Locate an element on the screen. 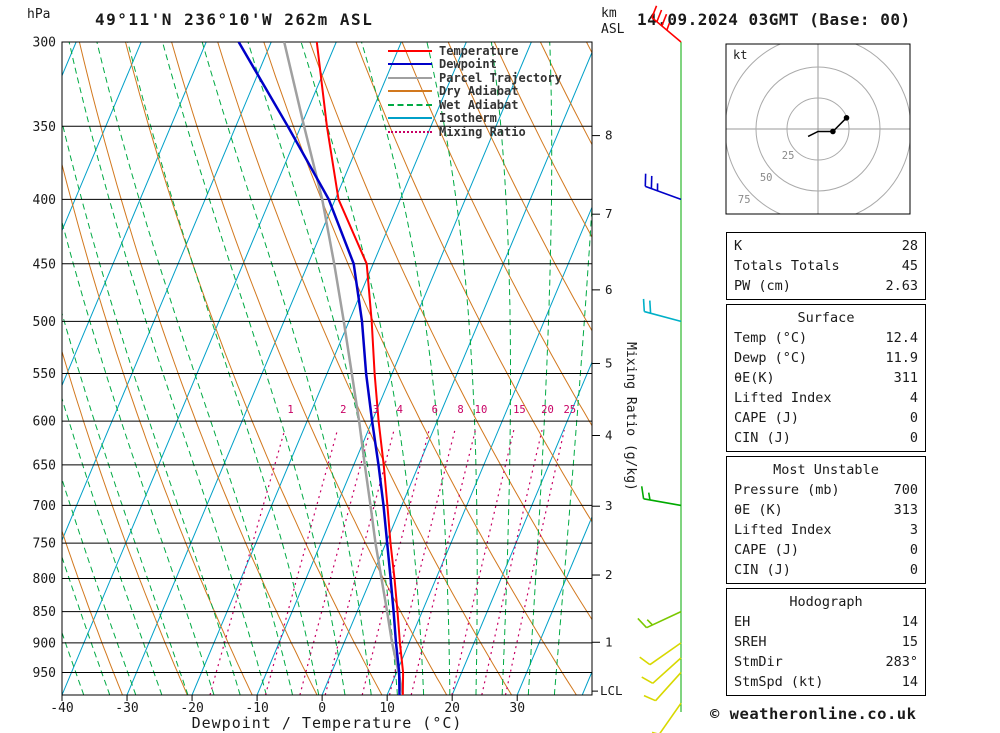 This screenshot has height=733, width=1000. wind-barb-900hpa is located at coordinates (660, 654).